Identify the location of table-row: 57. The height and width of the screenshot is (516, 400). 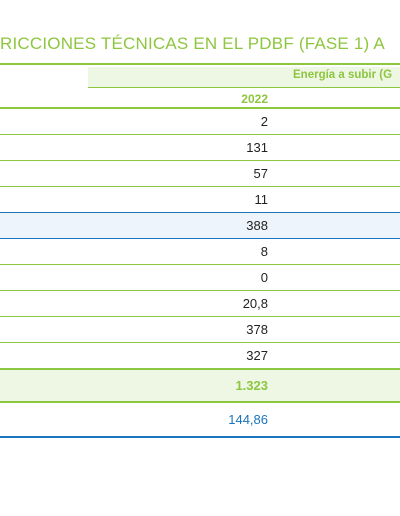
(200, 174).